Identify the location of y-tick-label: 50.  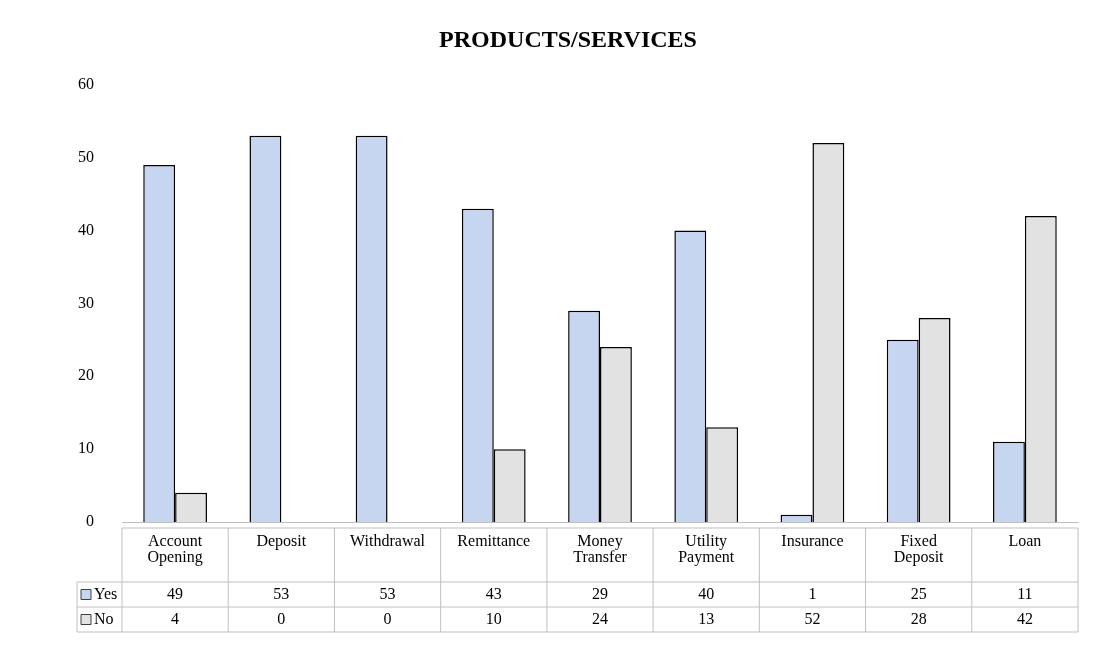
(86, 156).